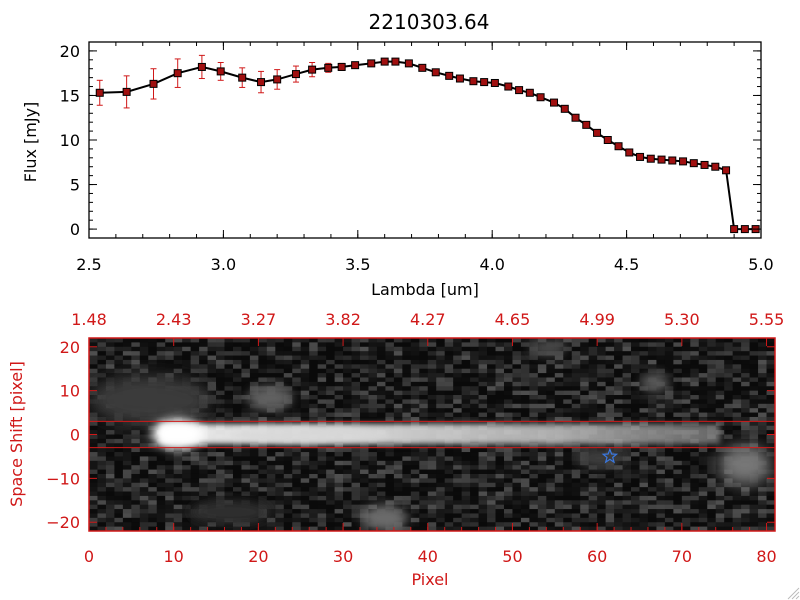 The width and height of the screenshot is (800, 600). What do you see at coordinates (258, 556) in the screenshot?
I see `image-x-tick-label: 20` at bounding box center [258, 556].